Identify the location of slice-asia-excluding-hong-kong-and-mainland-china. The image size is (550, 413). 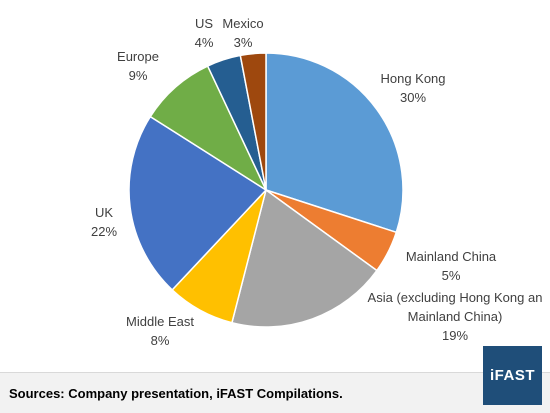
(304, 258).